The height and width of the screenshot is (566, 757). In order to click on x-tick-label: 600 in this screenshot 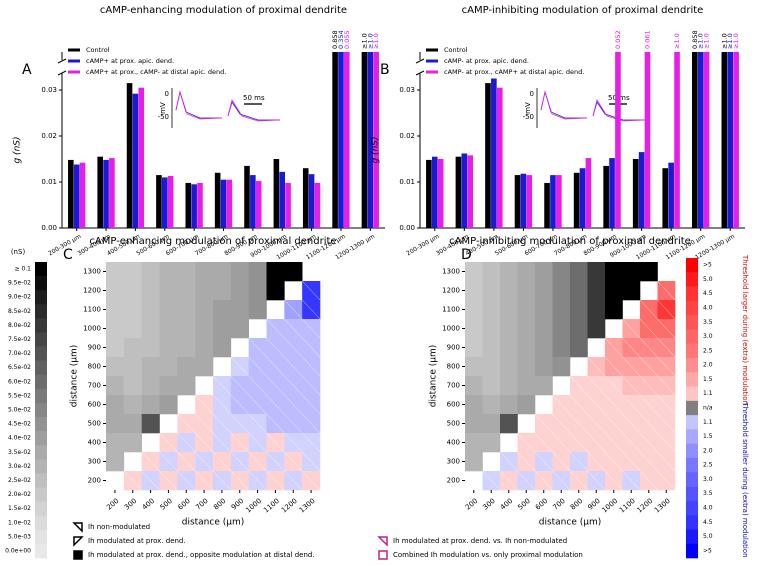, I will do `click(541, 504)`.